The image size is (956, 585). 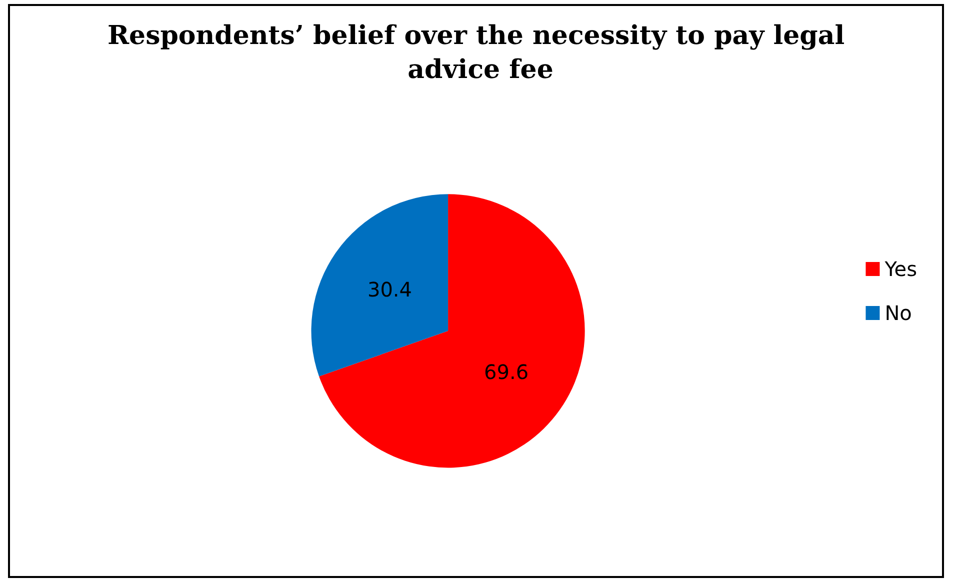 What do you see at coordinates (389, 290) in the screenshot?
I see `data-label: 30.4` at bounding box center [389, 290].